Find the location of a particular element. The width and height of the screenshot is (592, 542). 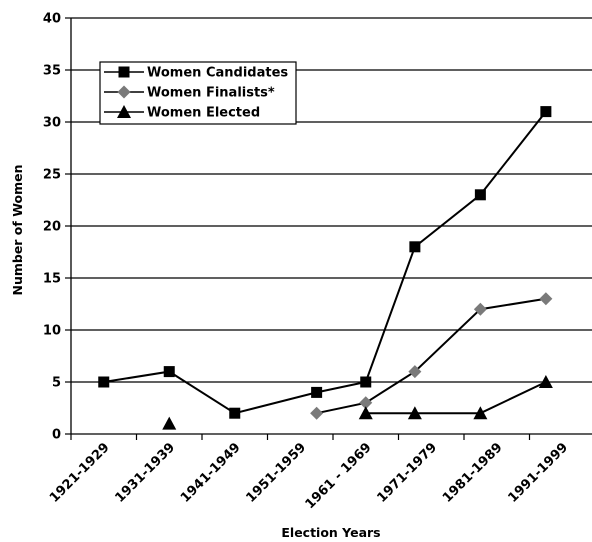

y-tick-label: 25 is located at coordinates (52, 175).